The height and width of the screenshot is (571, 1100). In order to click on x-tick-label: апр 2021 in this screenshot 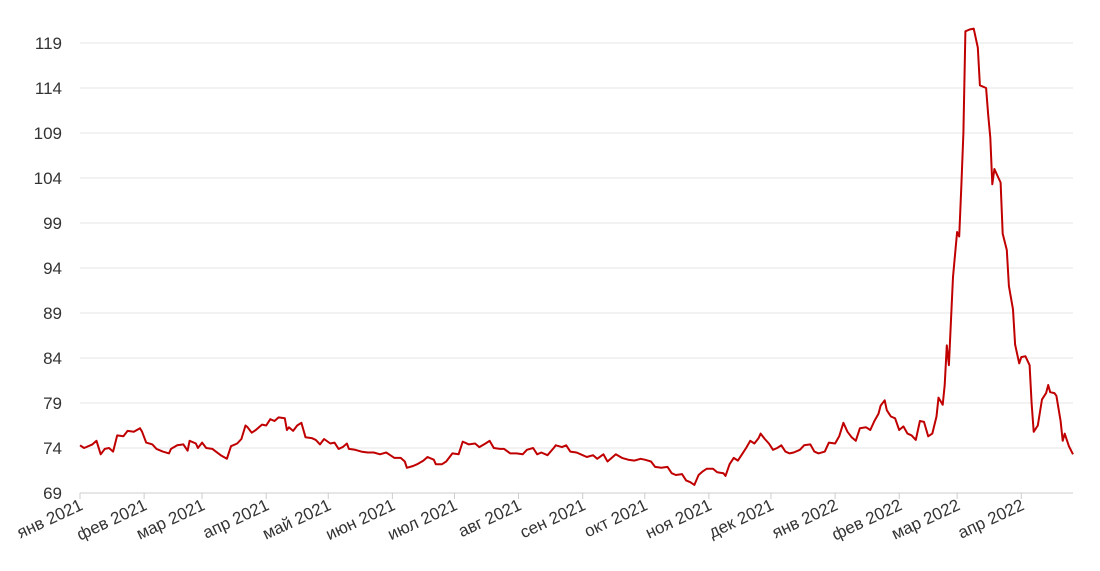, I will do `click(236, 518)`.